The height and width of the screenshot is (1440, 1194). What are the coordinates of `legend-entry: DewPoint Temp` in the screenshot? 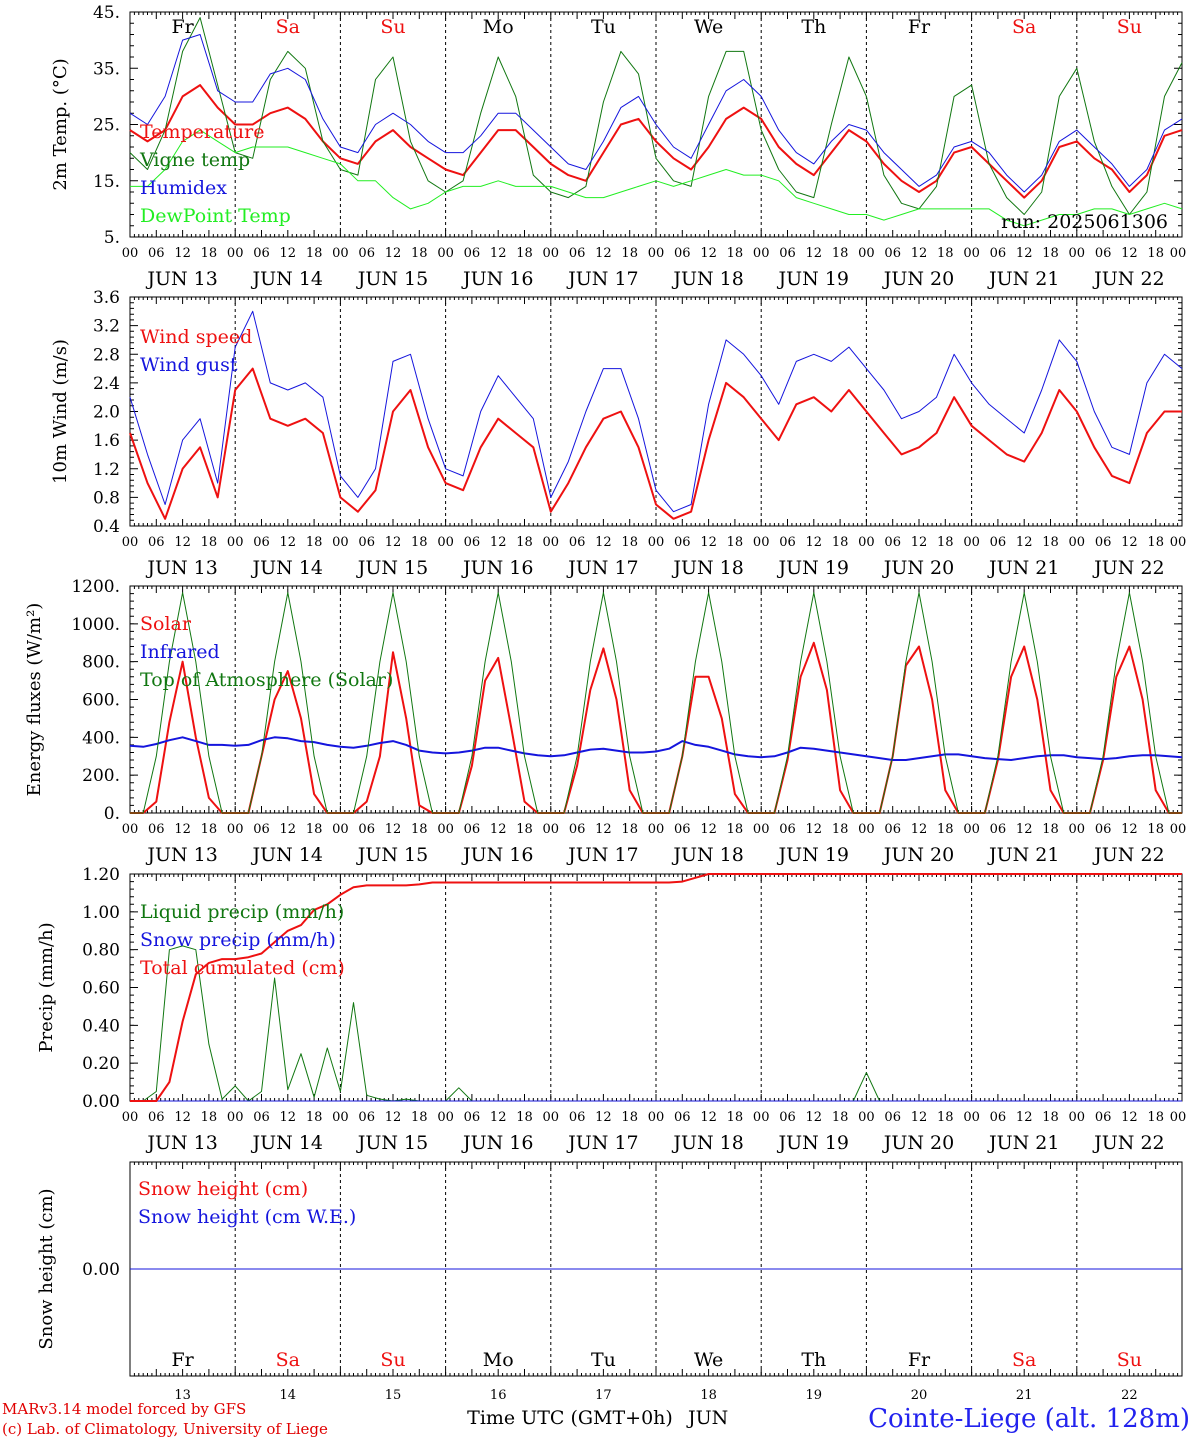 It's located at (215, 216).